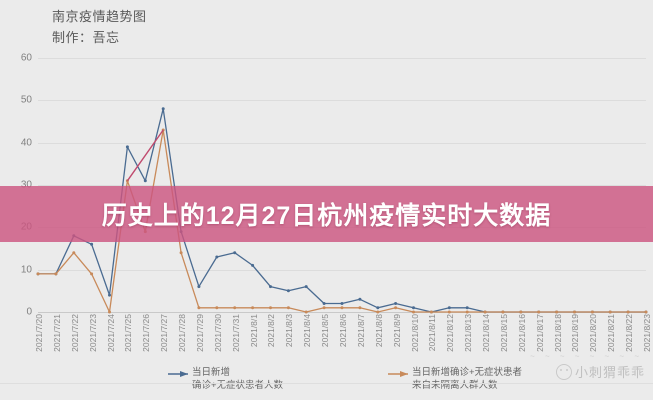 Image resolution: width=653 pixels, height=400 pixels. I want to click on x-axis-tick-label: 2021/8/15, so click(503, 333).